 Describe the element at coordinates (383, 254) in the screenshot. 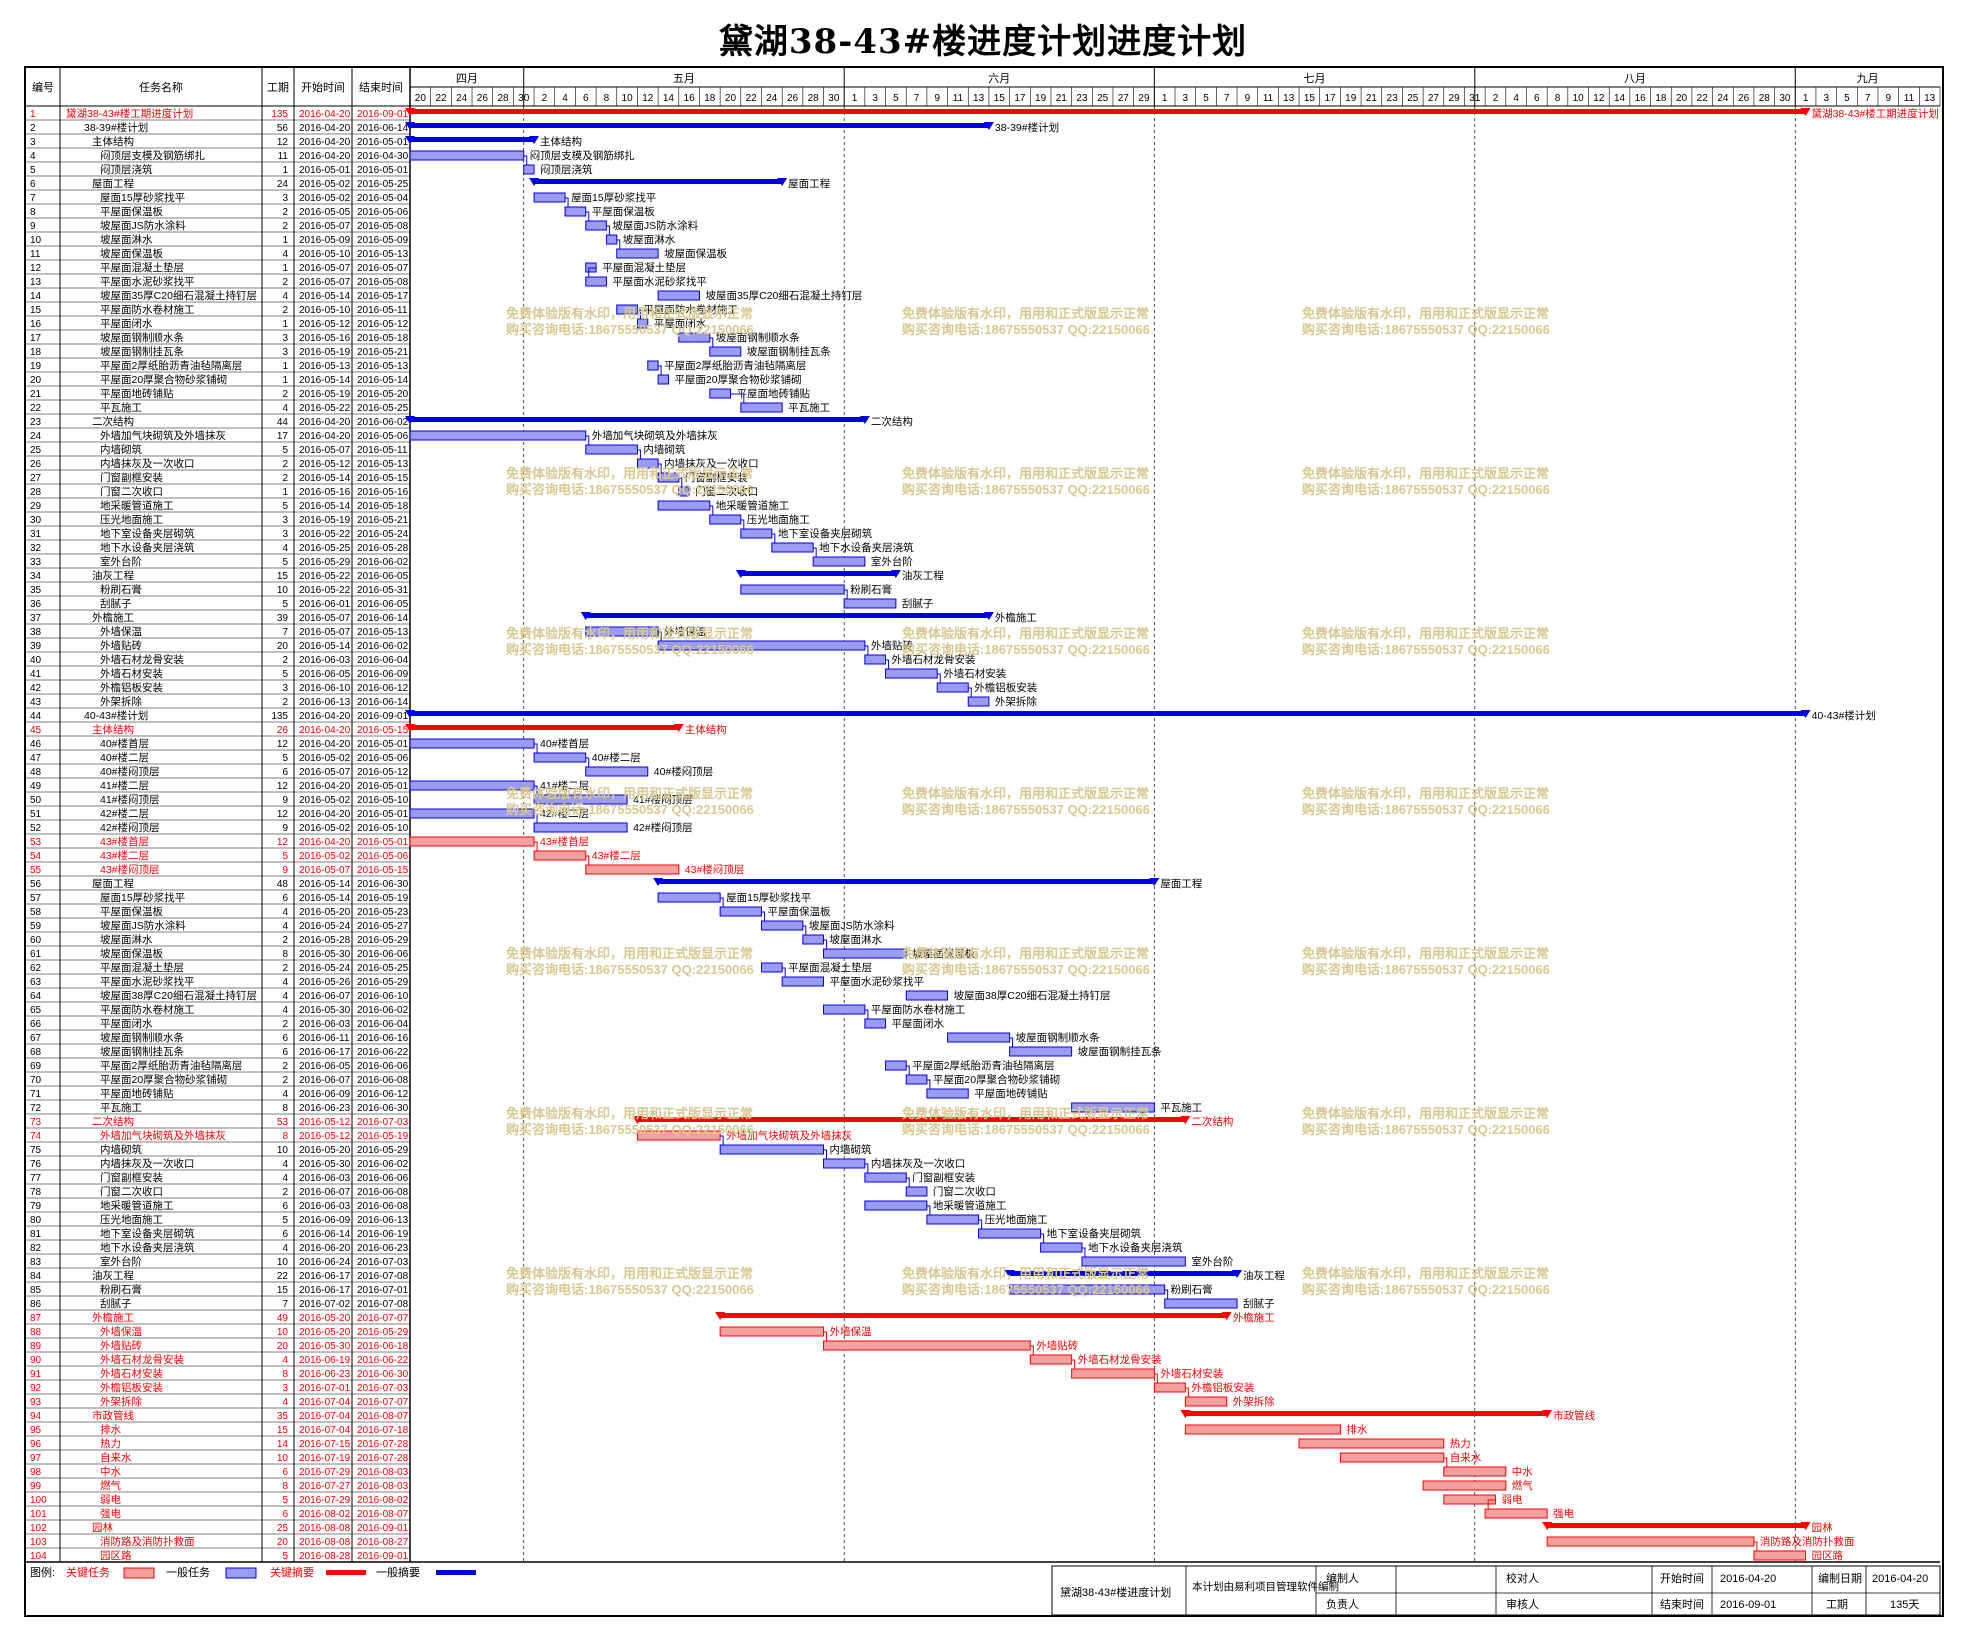

I see `task-end: 2016-05-13` at that location.